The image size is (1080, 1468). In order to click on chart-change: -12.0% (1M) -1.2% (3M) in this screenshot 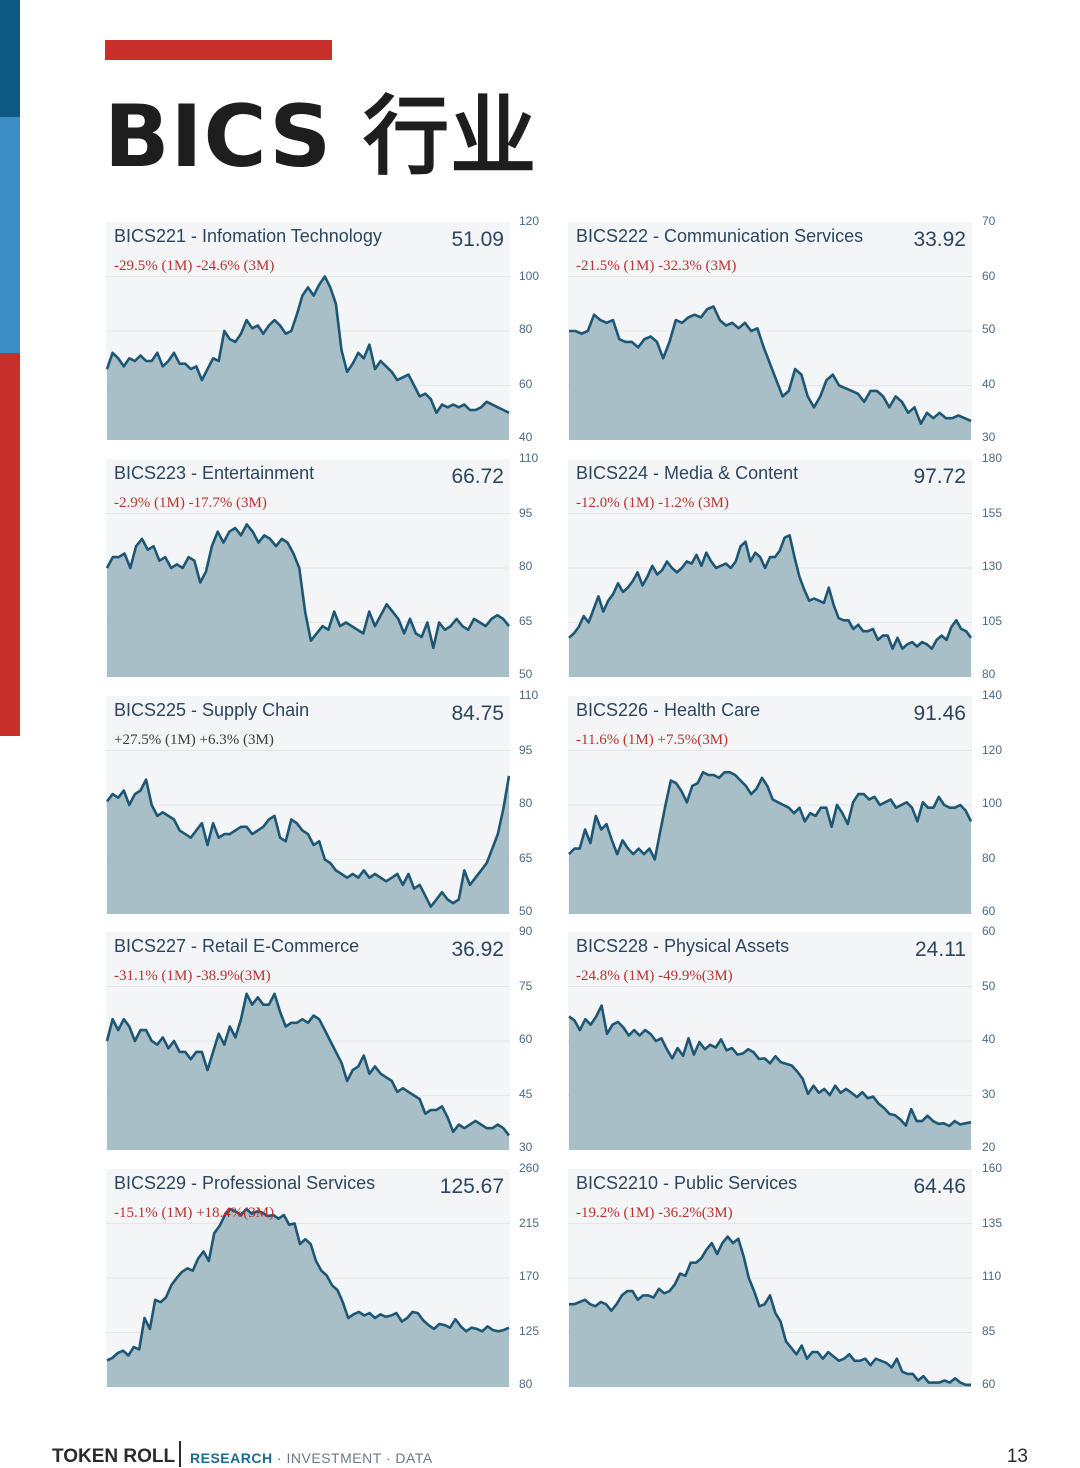, I will do `click(652, 503)`.